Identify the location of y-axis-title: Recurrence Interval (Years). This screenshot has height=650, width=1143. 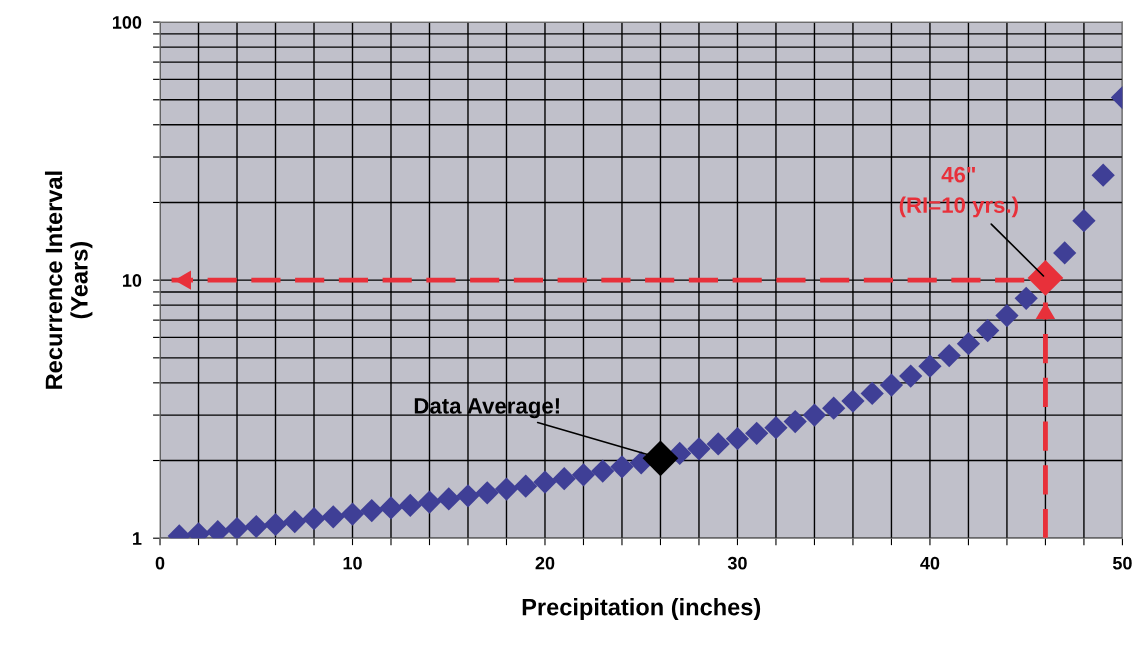
(68, 280).